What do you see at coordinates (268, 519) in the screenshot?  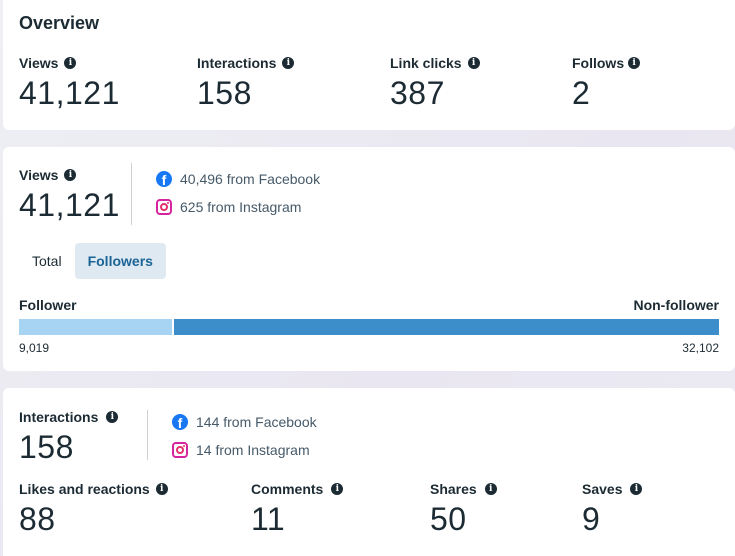 I see `metric-value: 11` at bounding box center [268, 519].